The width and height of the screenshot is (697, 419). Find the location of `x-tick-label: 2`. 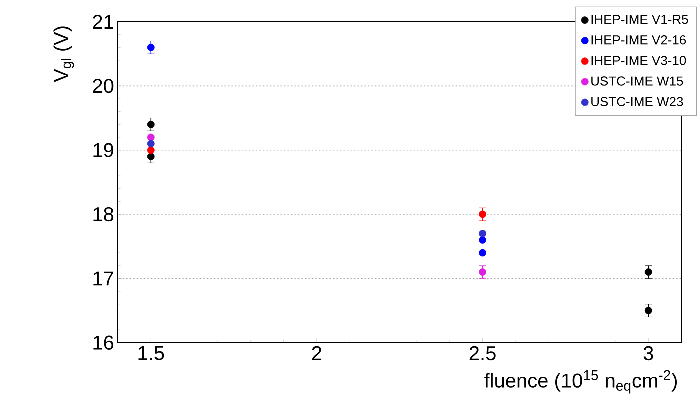

x-tick-label: 2 is located at coordinates (317, 353).